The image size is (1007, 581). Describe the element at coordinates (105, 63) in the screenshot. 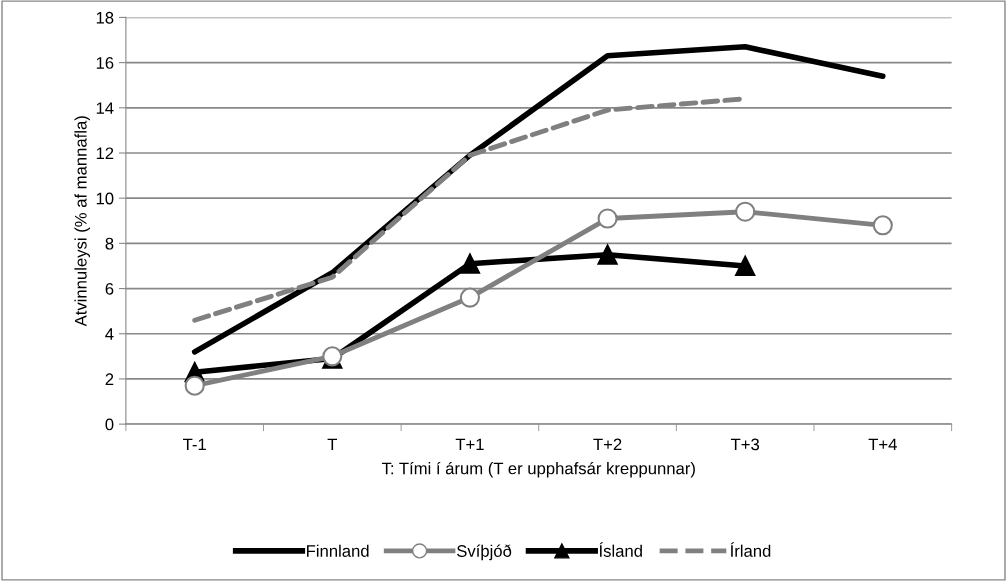

I see `y-tick-label: 16` at that location.